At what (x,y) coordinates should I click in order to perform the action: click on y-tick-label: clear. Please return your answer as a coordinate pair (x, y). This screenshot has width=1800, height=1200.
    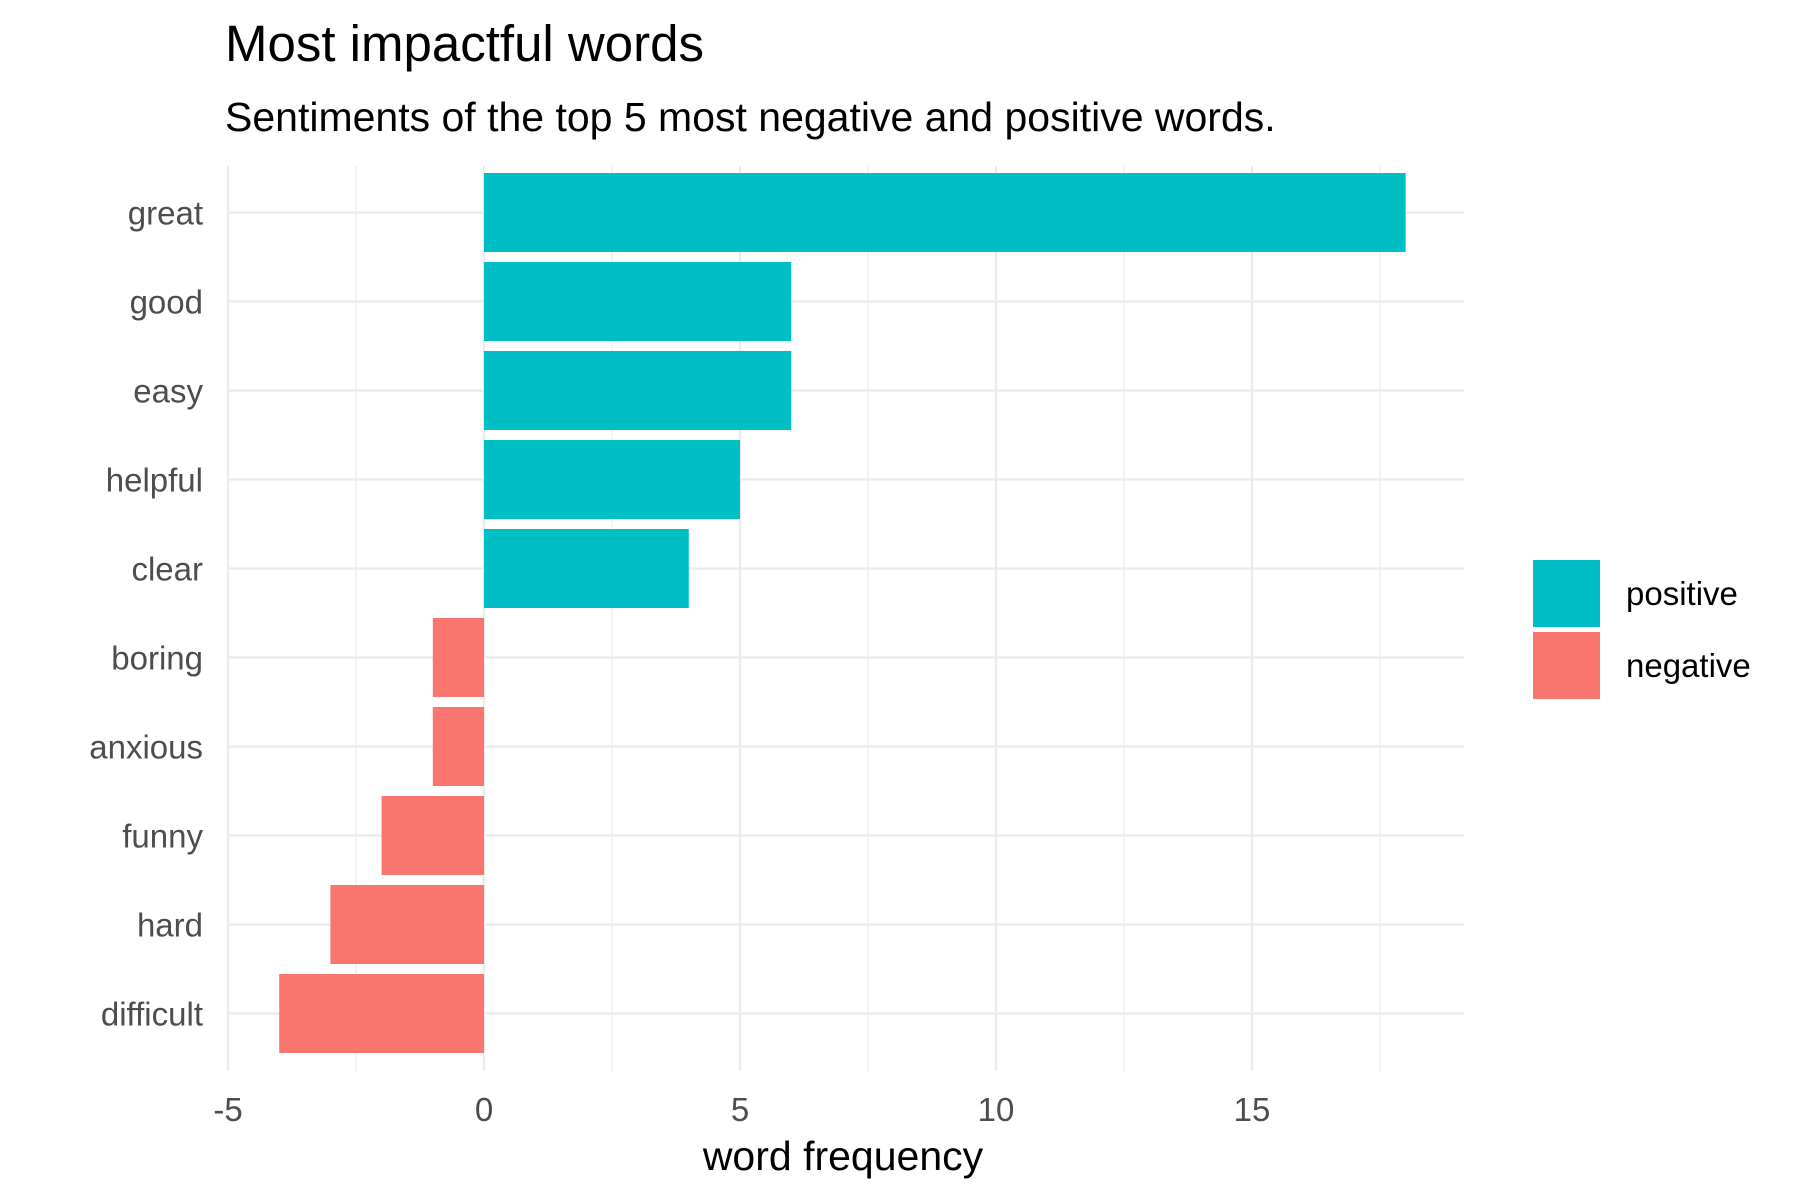
    Looking at the image, I should click on (167, 569).